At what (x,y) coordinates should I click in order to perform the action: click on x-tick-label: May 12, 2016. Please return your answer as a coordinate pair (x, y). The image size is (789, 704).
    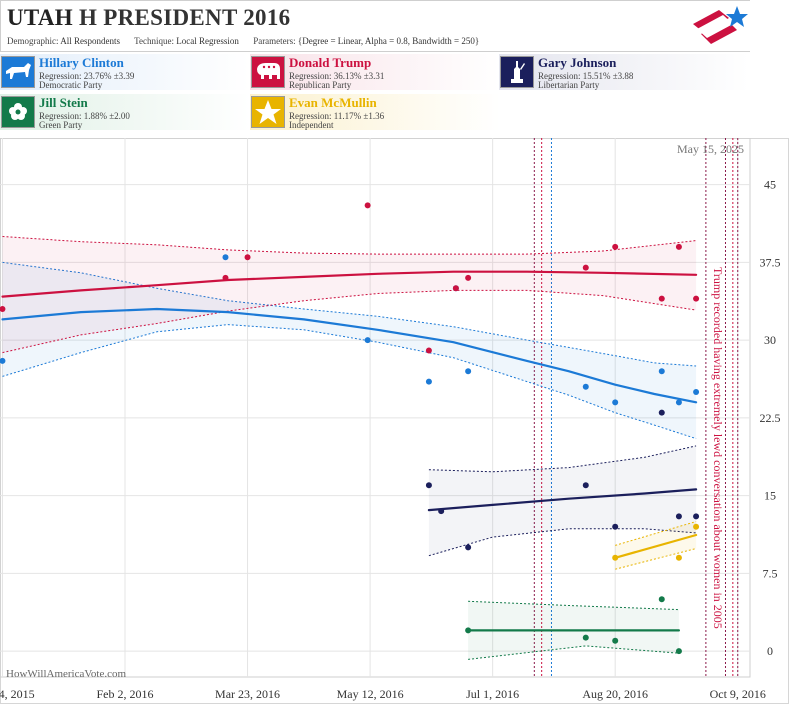
    Looking at the image, I should click on (370, 694).